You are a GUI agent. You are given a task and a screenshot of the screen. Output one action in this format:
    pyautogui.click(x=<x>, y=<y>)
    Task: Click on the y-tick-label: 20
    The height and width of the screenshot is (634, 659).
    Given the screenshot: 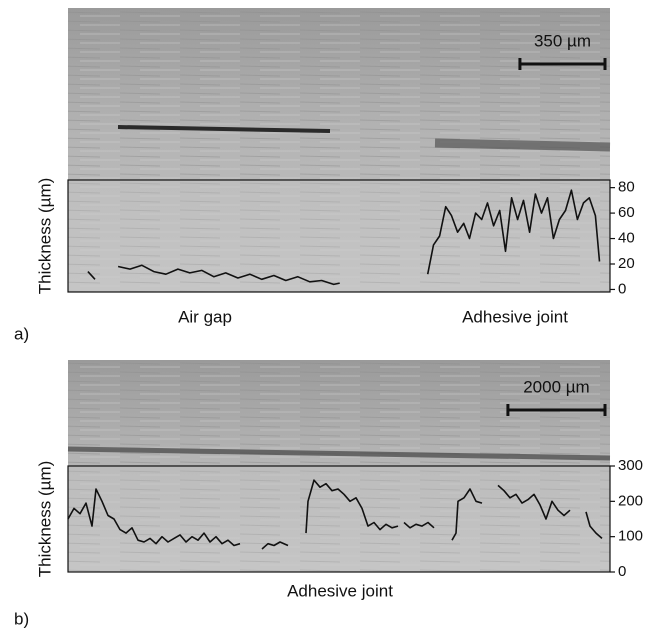 What is the action you would take?
    pyautogui.click(x=626, y=263)
    